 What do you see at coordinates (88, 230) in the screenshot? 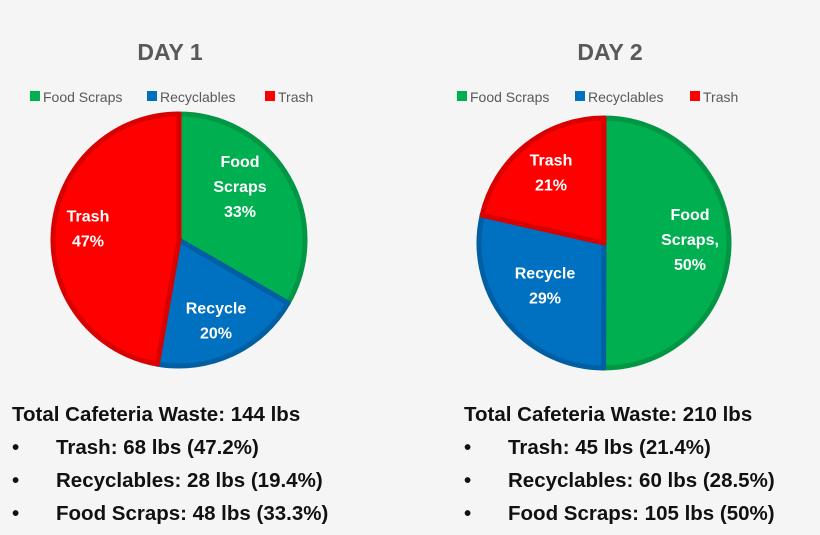
I see `slice-label: Trash 47%` at bounding box center [88, 230].